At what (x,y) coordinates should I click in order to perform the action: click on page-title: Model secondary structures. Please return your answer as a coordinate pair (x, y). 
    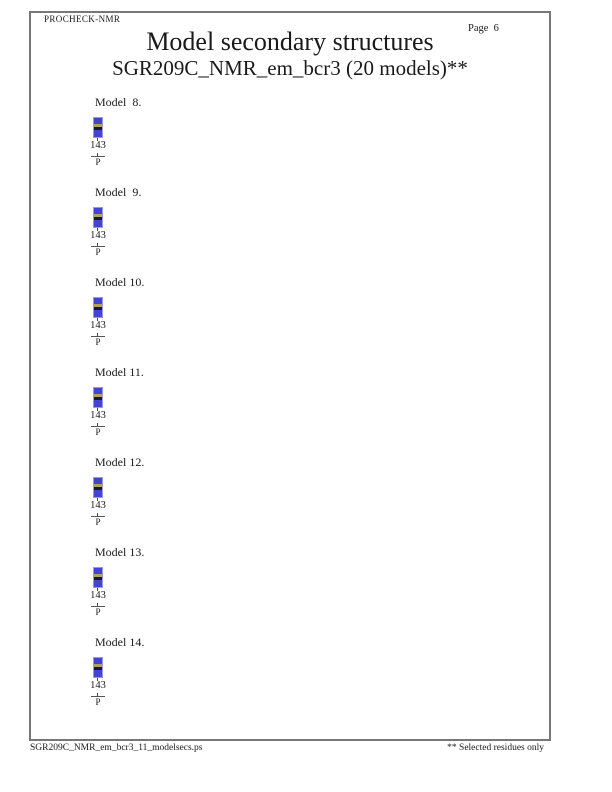
    Looking at the image, I should click on (290, 41).